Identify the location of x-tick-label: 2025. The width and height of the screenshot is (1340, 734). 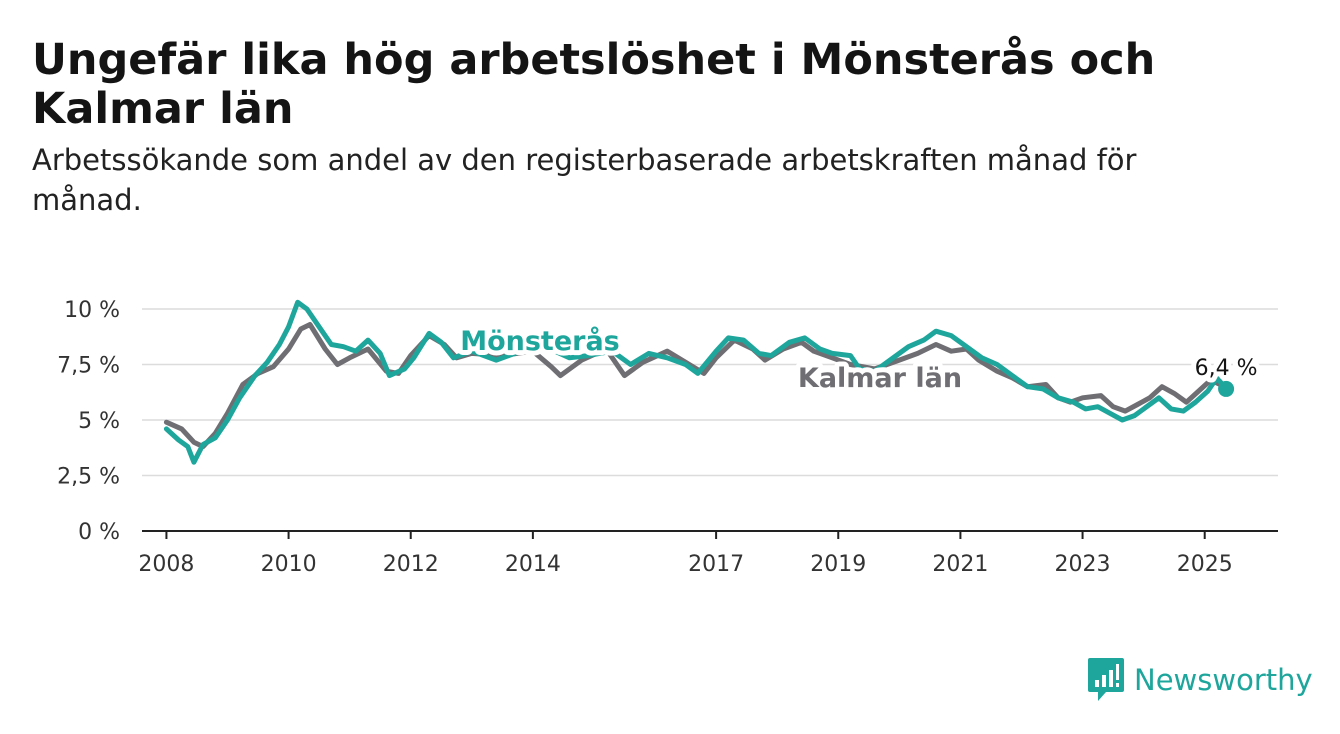
(1205, 564).